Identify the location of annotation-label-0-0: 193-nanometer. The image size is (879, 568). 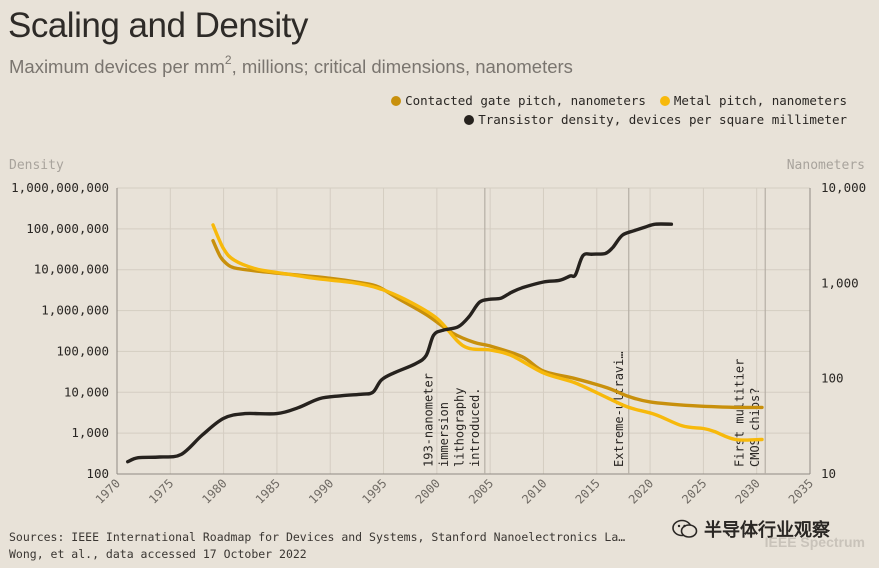
(428, 420).